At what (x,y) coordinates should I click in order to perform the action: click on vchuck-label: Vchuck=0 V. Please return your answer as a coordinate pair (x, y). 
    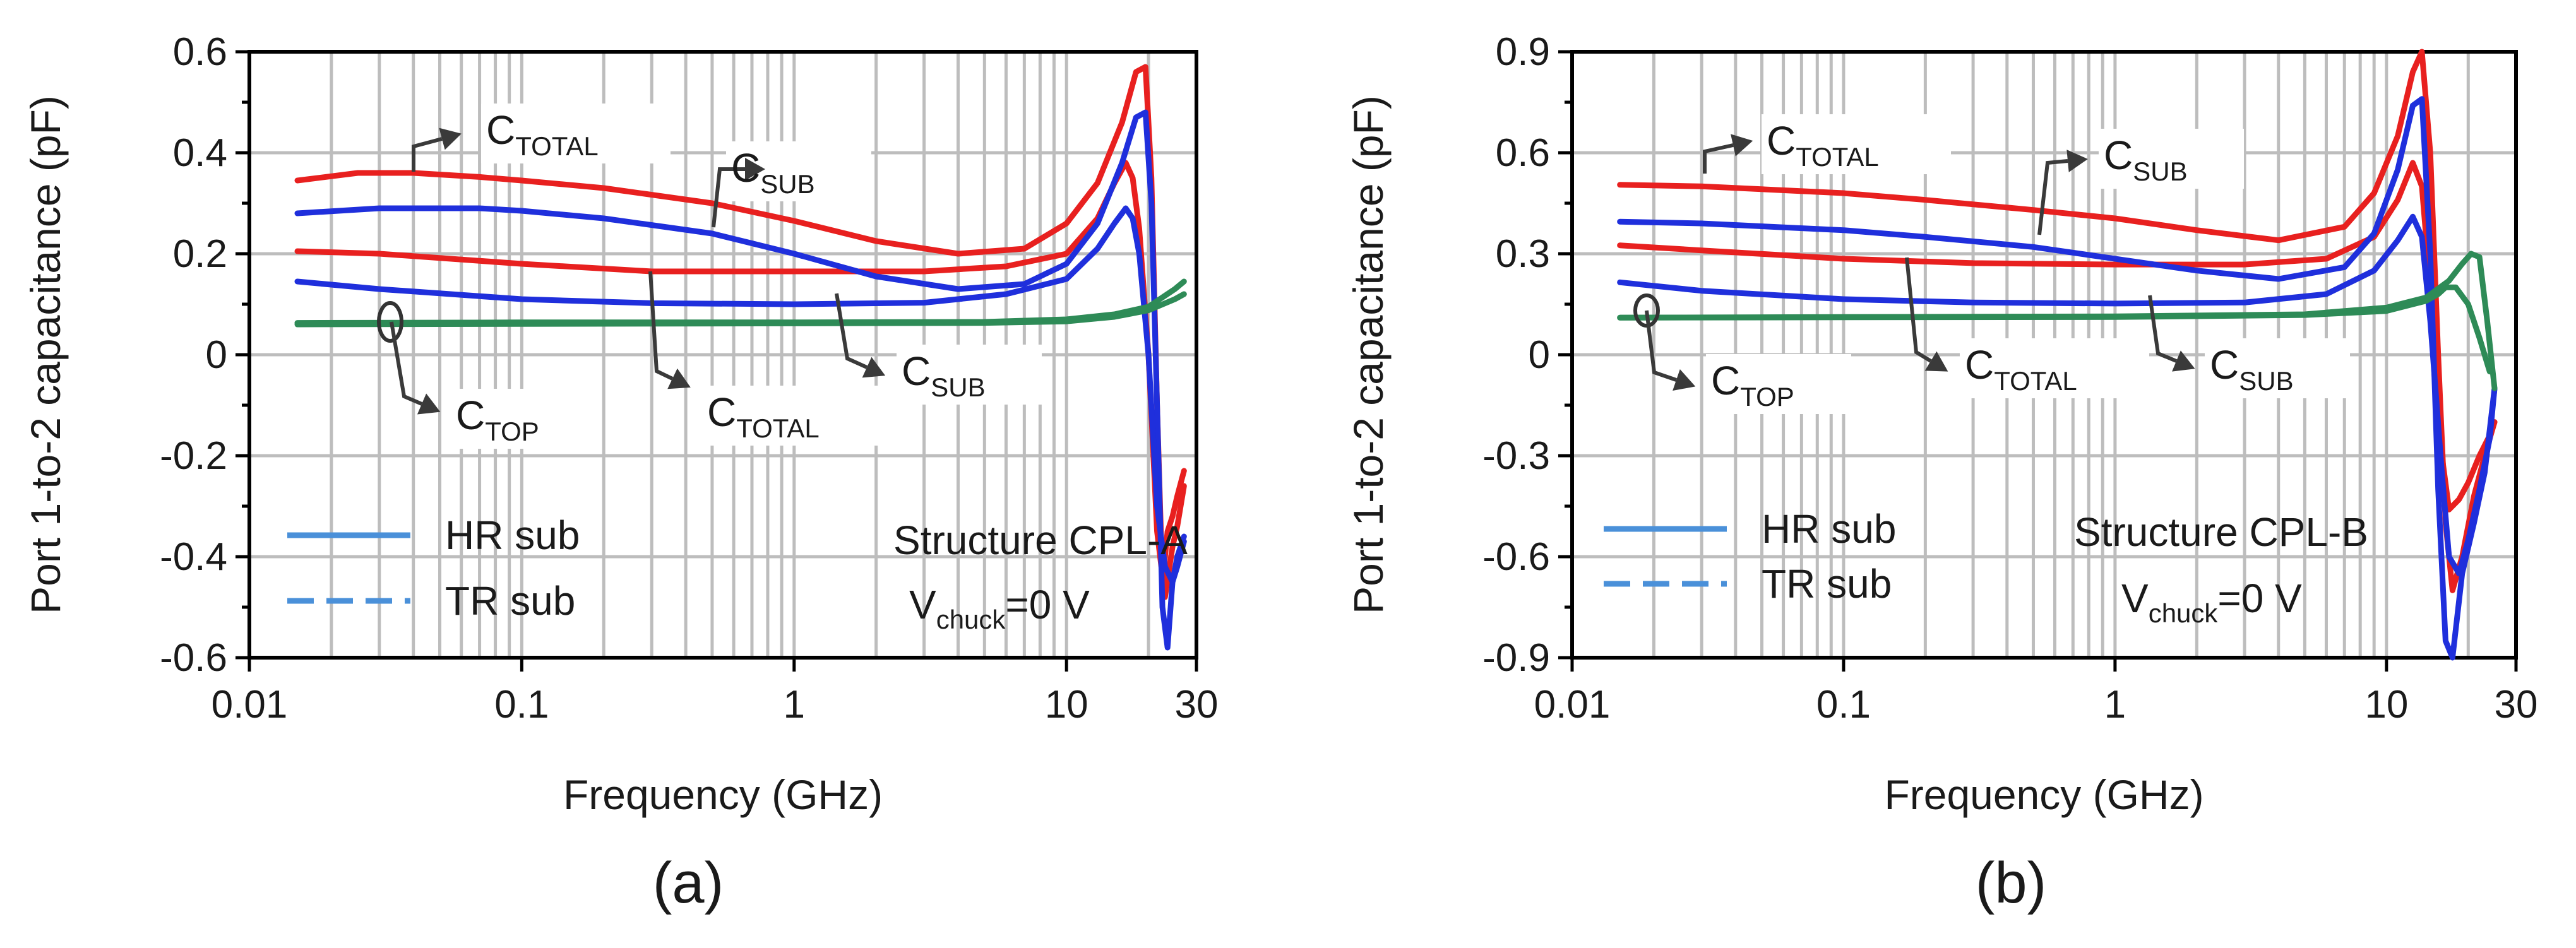
    Looking at the image, I should click on (999, 608).